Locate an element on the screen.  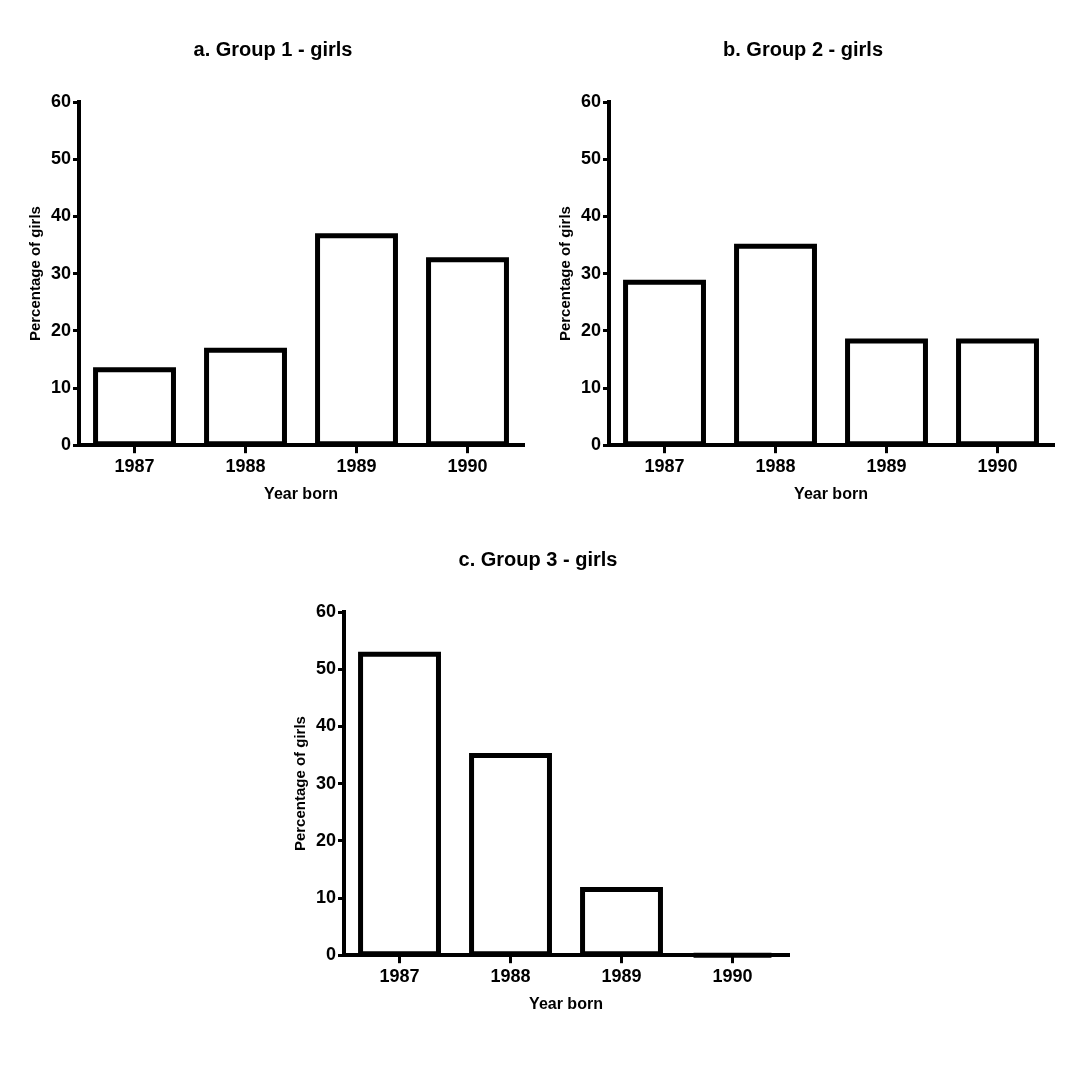
chart-title: b. Group 2 - girls is located at coordinates (803, 48).